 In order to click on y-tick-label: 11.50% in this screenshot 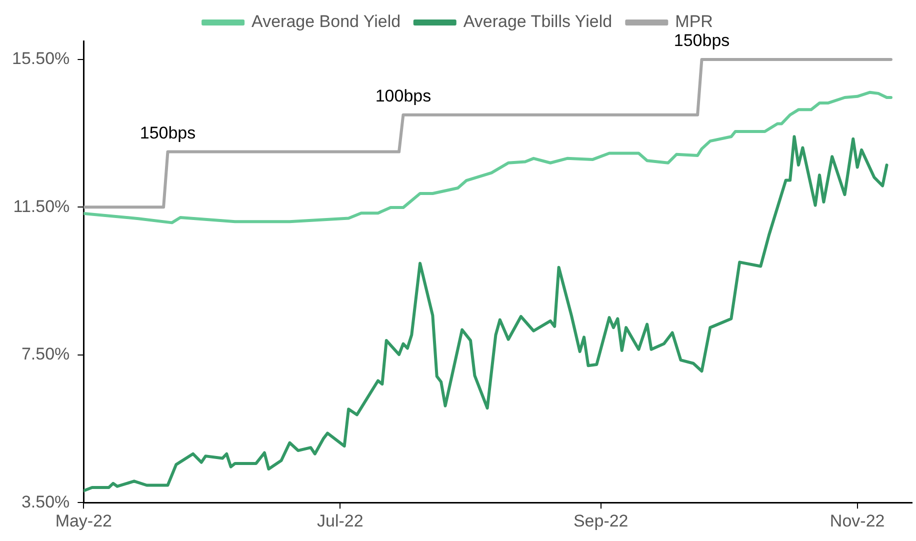, I will do `click(41, 206)`.